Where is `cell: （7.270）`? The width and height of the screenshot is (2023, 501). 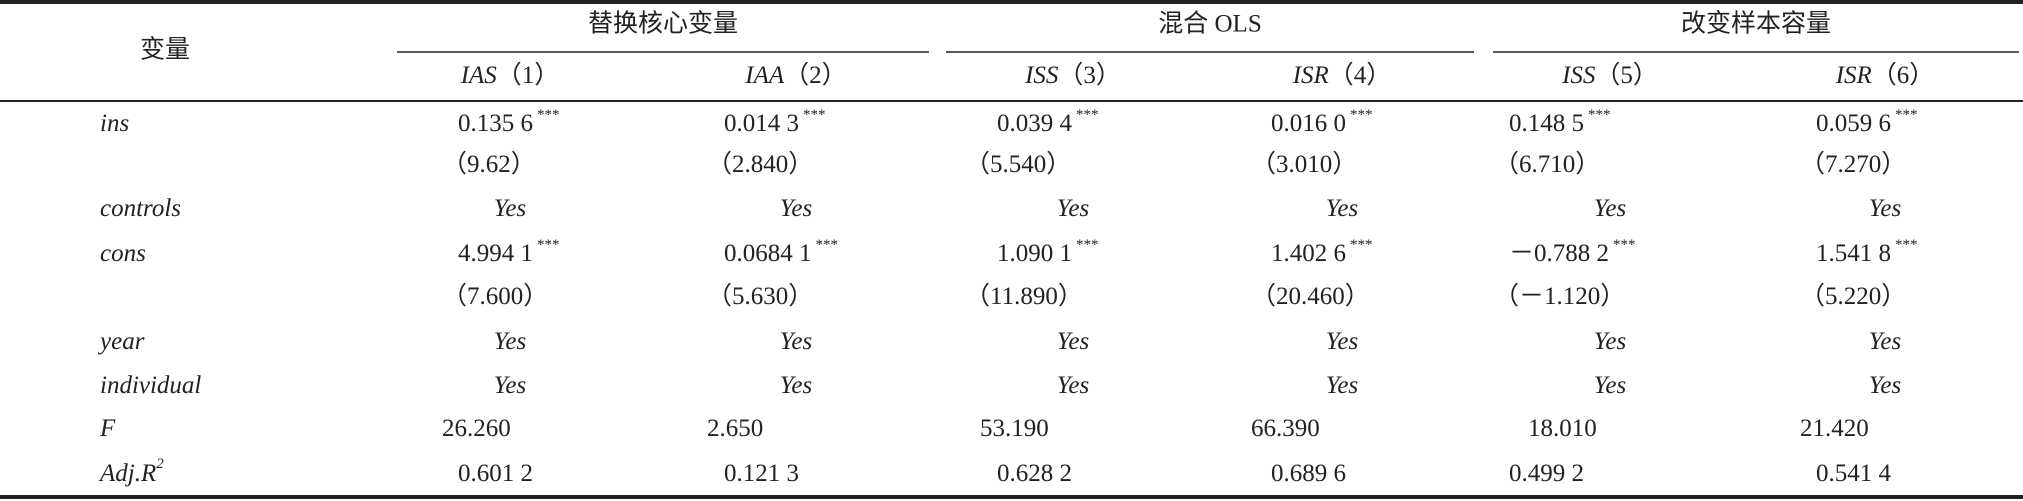 cell: （7.270） is located at coordinates (1853, 164).